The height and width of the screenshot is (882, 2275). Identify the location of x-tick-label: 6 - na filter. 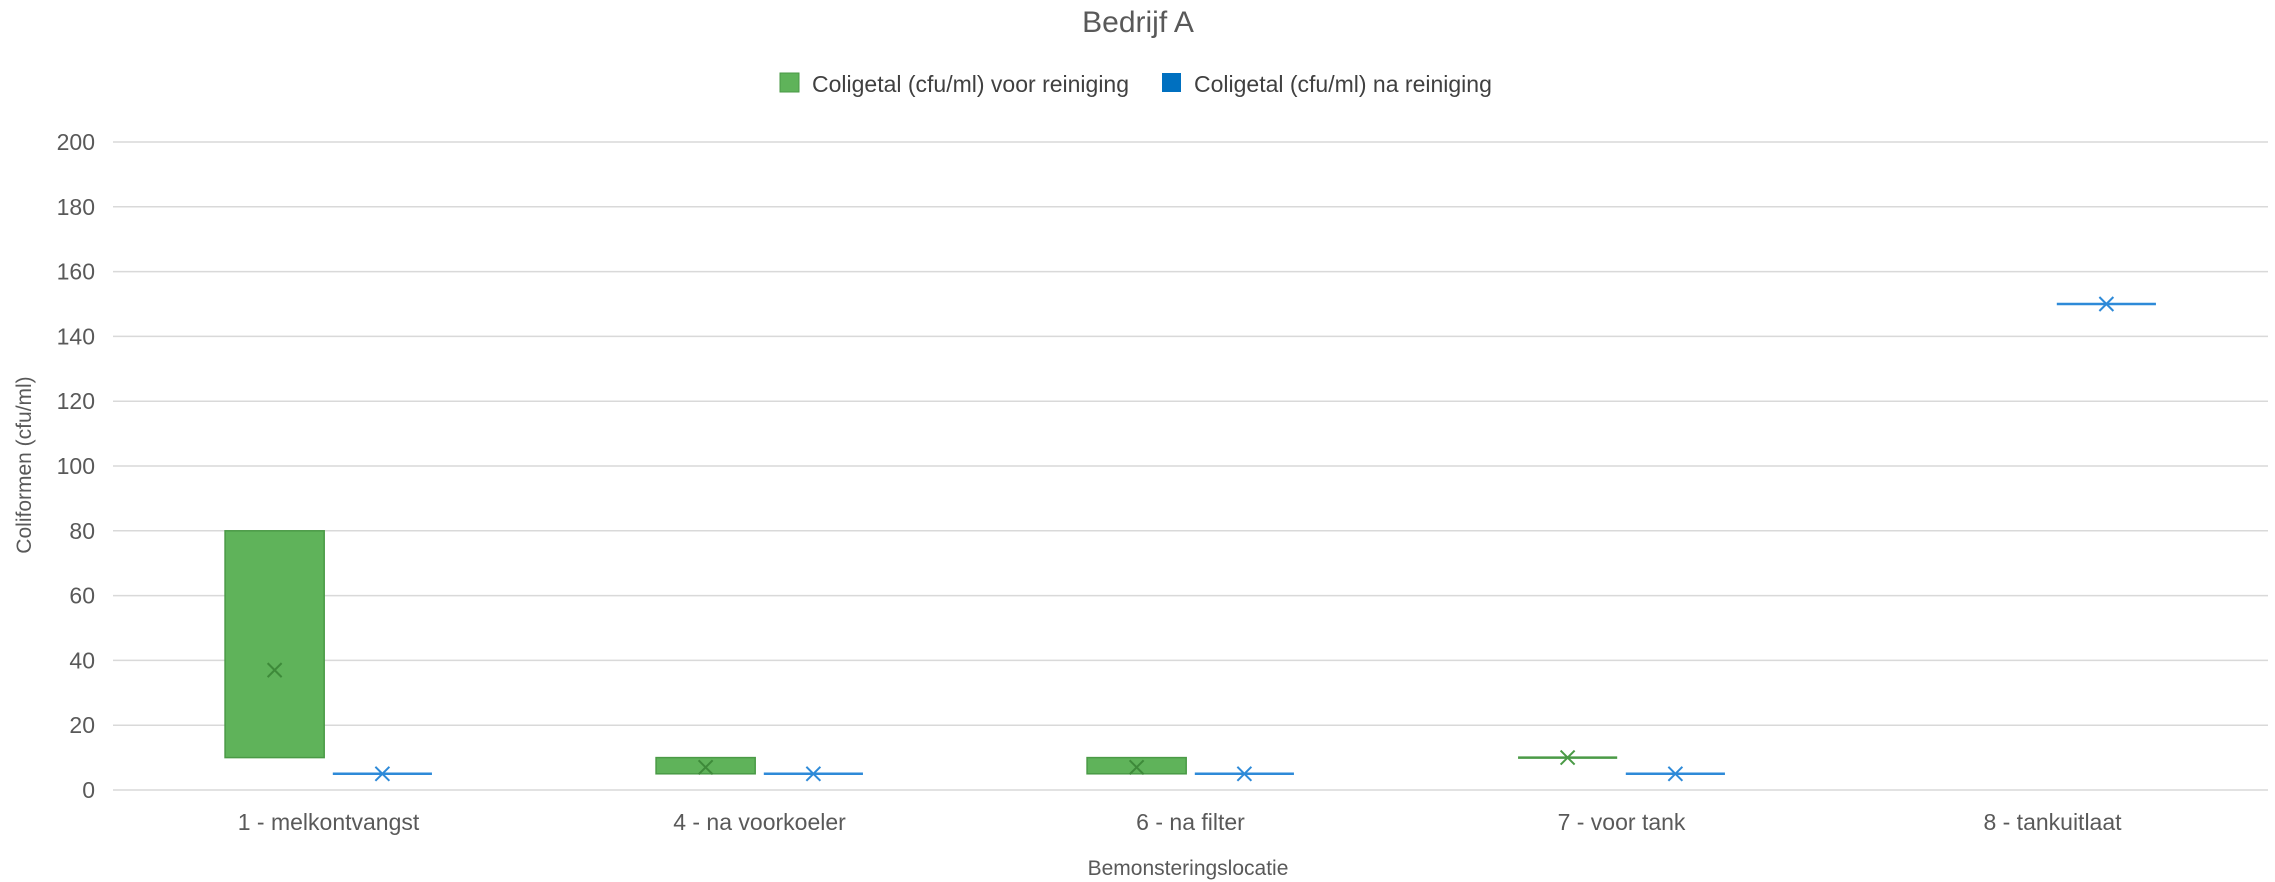
(1190, 822).